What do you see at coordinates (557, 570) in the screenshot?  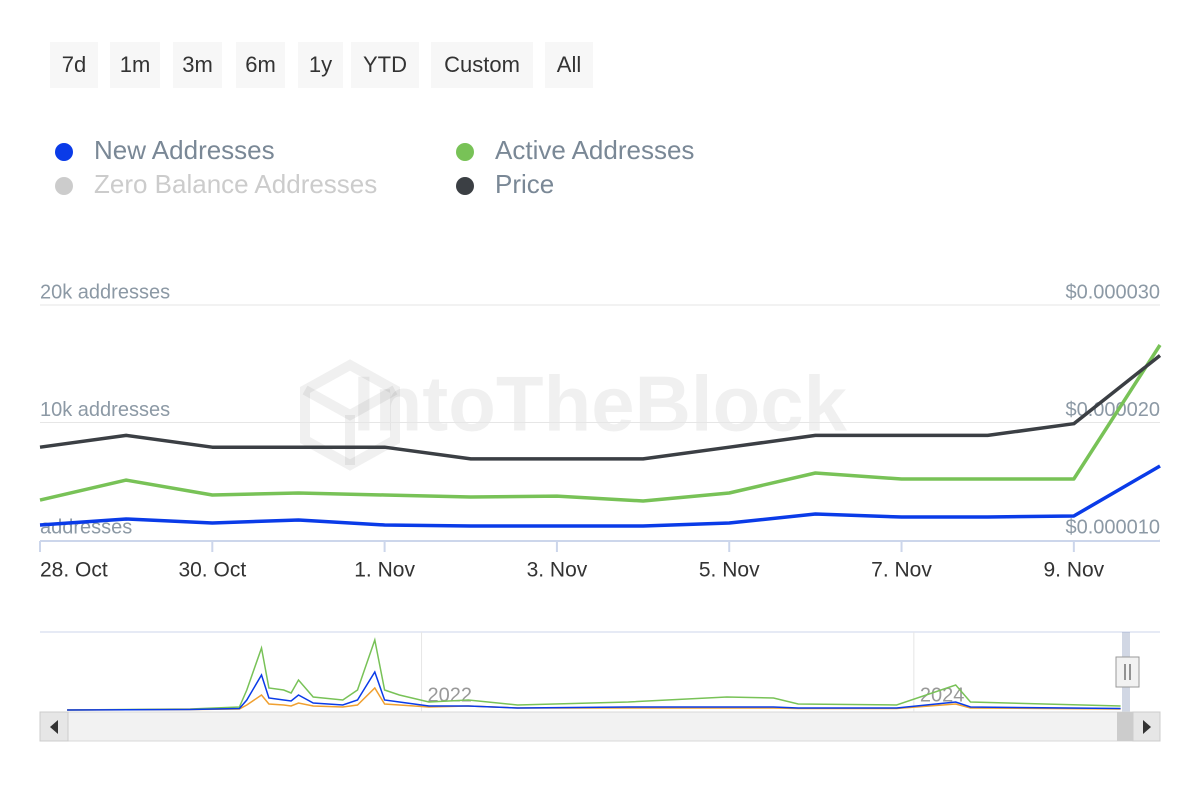 I see `x-tick-label: 3. Nov` at bounding box center [557, 570].